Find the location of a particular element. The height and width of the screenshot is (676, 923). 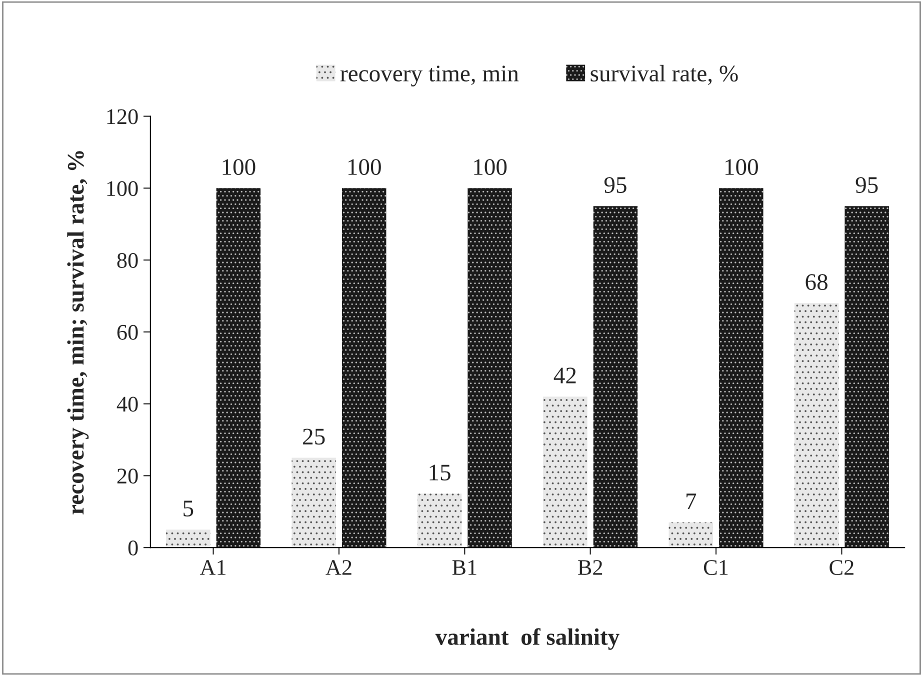

y-tick-label: 100 is located at coordinates (122, 188).